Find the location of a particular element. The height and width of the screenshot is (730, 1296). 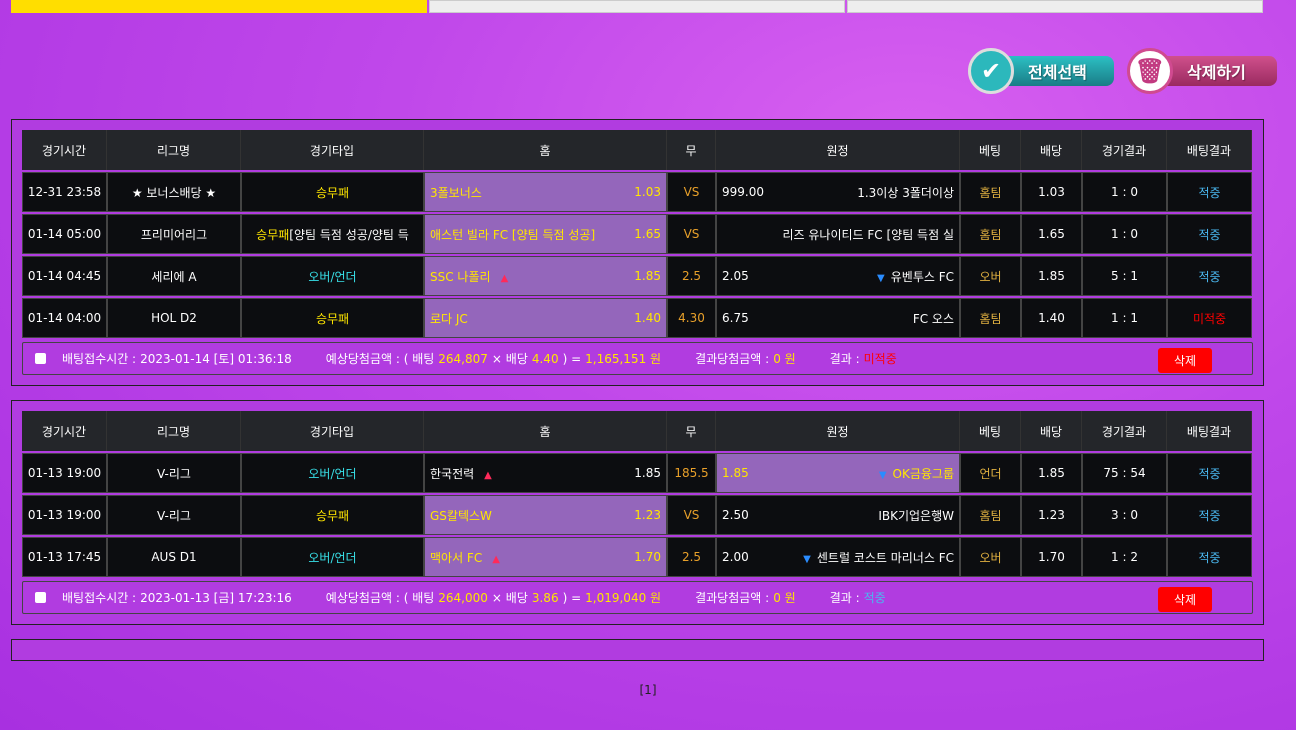

column-header: 홈 is located at coordinates (545, 150).